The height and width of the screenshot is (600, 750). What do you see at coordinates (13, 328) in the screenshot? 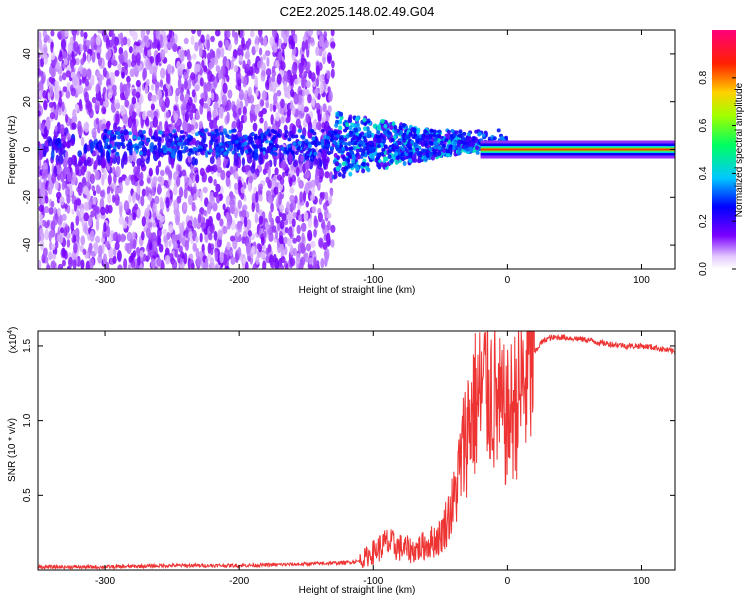
I see `snr-multiplier-close: )` at bounding box center [13, 328].